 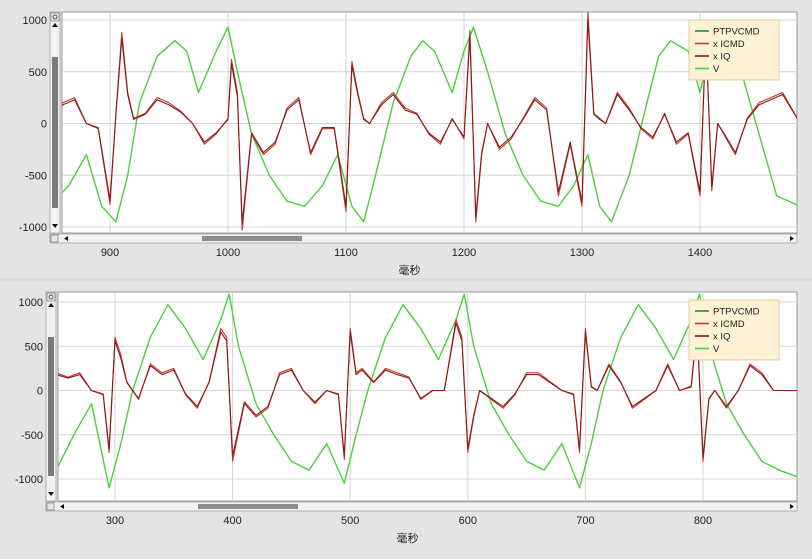 What do you see at coordinates (585, 521) in the screenshot?
I see `x-tick-label: 700` at bounding box center [585, 521].